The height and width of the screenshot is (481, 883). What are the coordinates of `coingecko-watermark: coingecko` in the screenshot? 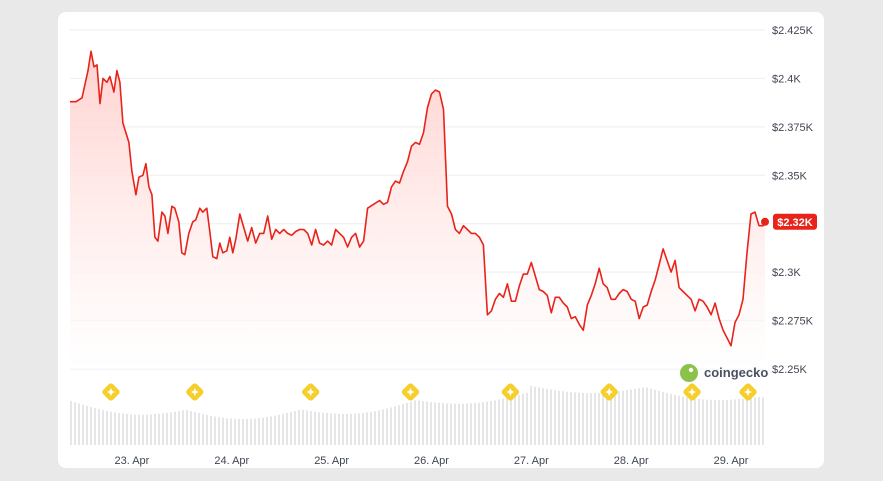 It's located at (724, 373).